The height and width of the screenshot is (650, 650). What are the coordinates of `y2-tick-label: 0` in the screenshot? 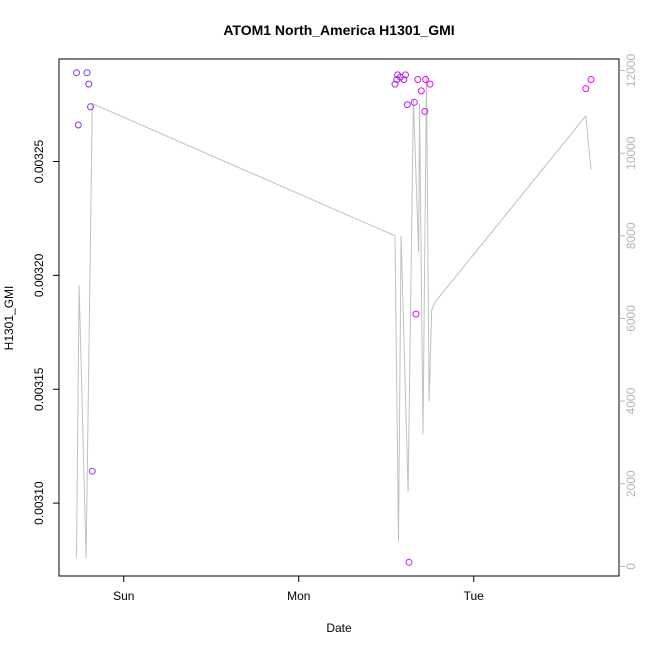 It's located at (631, 566).